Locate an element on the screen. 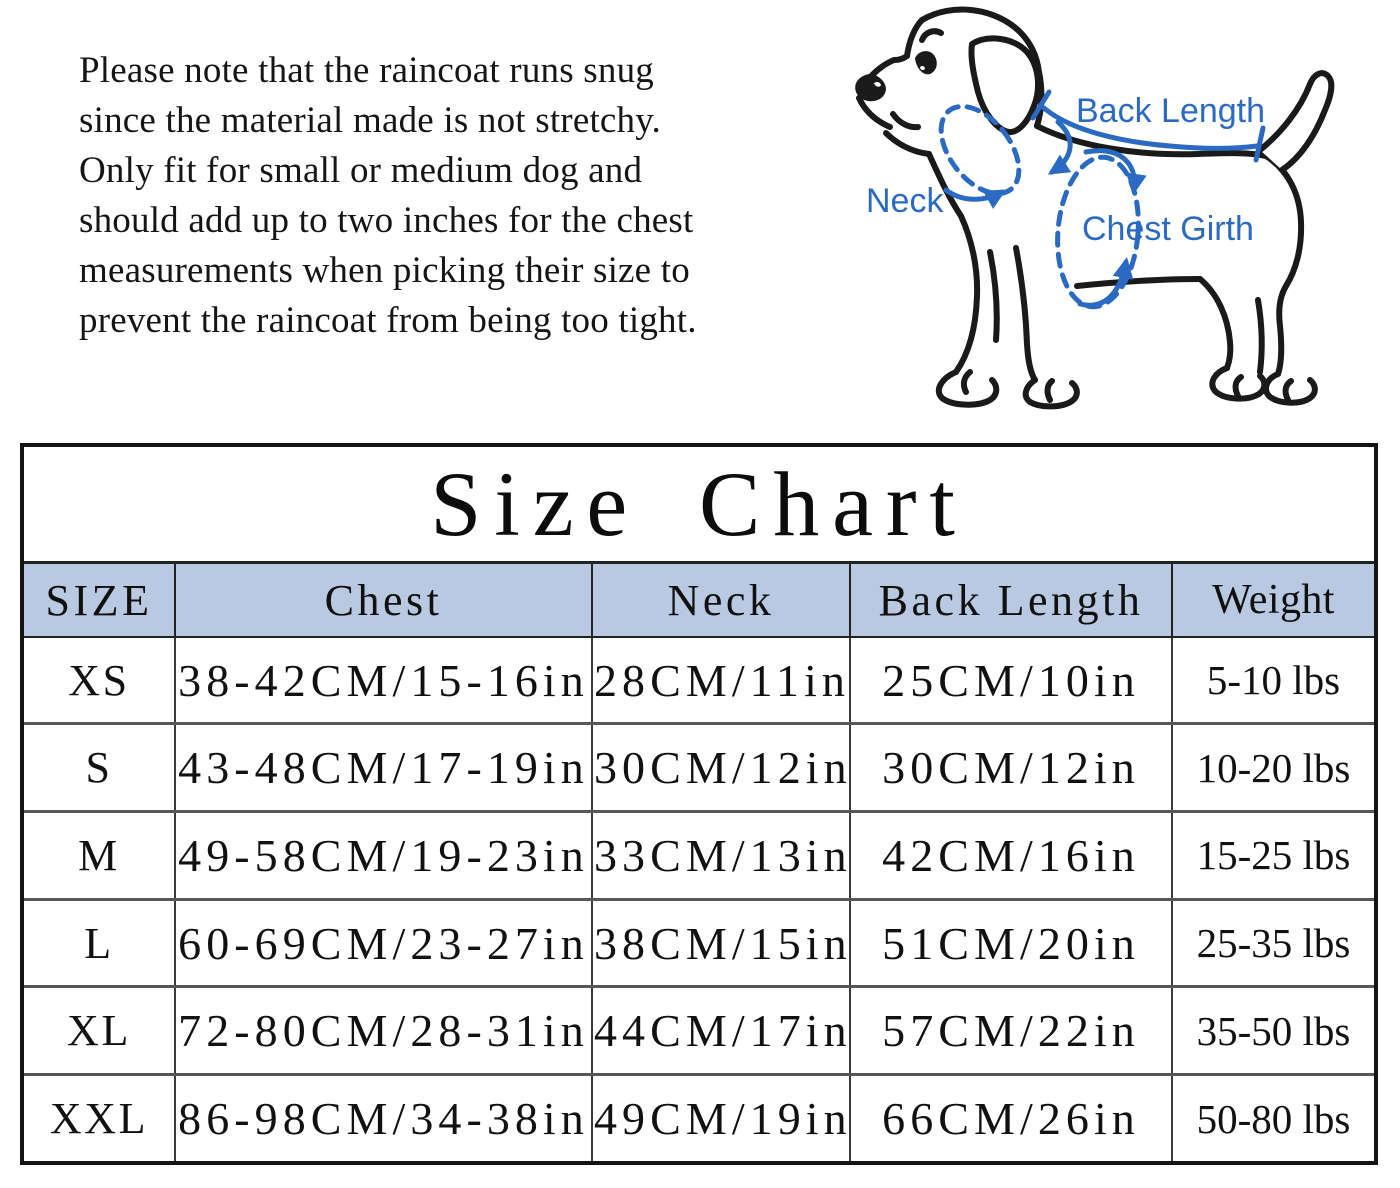 This screenshot has height=1188, width=1400. cell-chest: 86-98CM/34-38in is located at coordinates (383, 1118).